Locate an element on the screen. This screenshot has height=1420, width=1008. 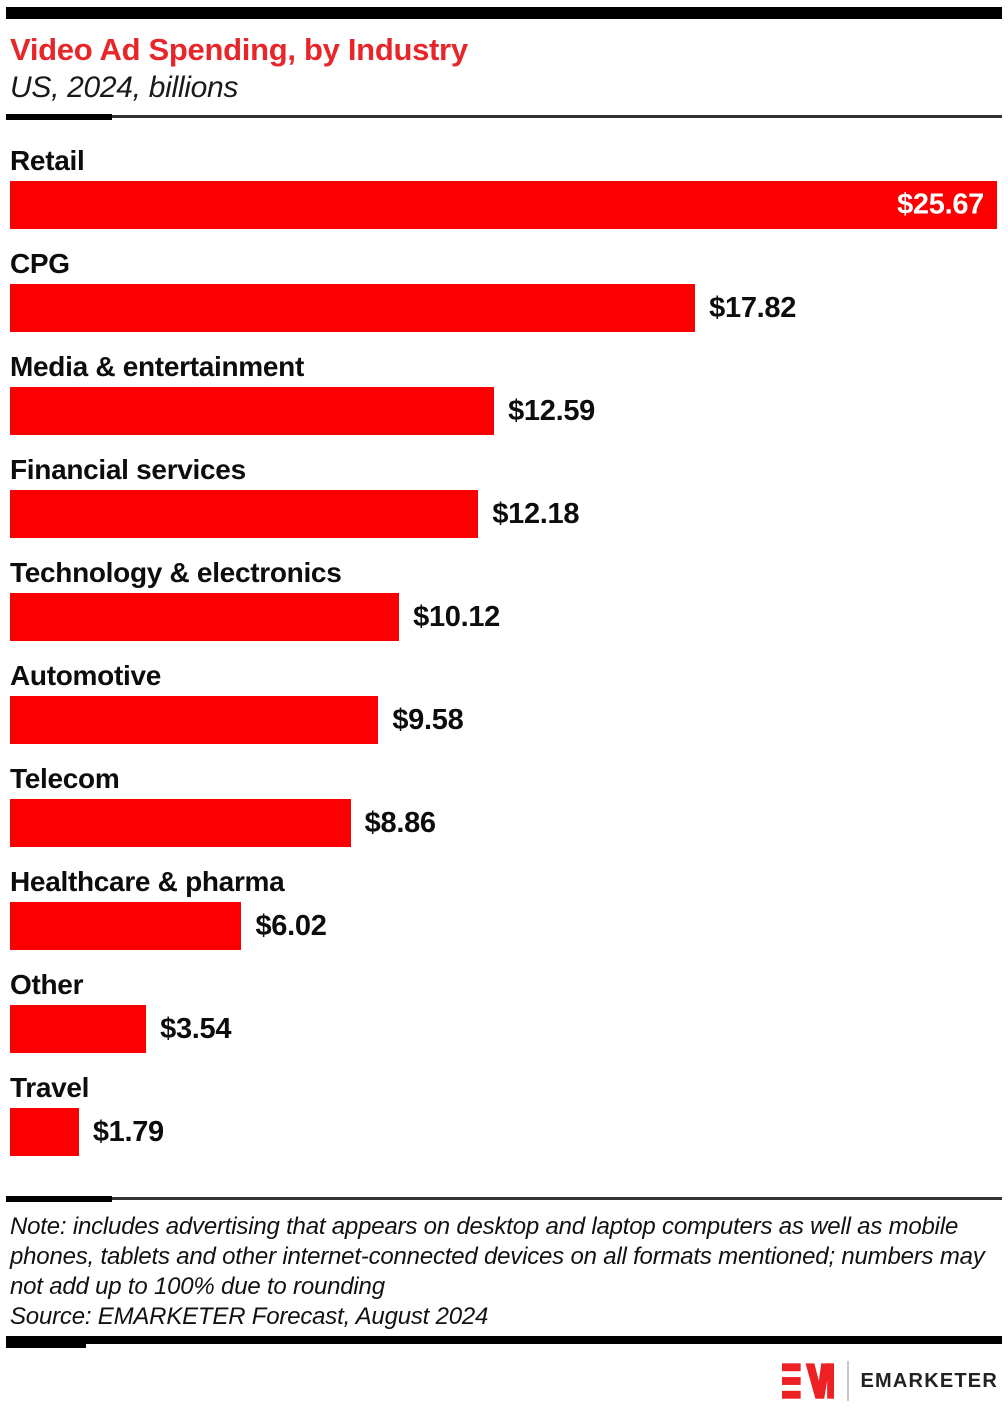
header-rule-thin is located at coordinates (504, 116).